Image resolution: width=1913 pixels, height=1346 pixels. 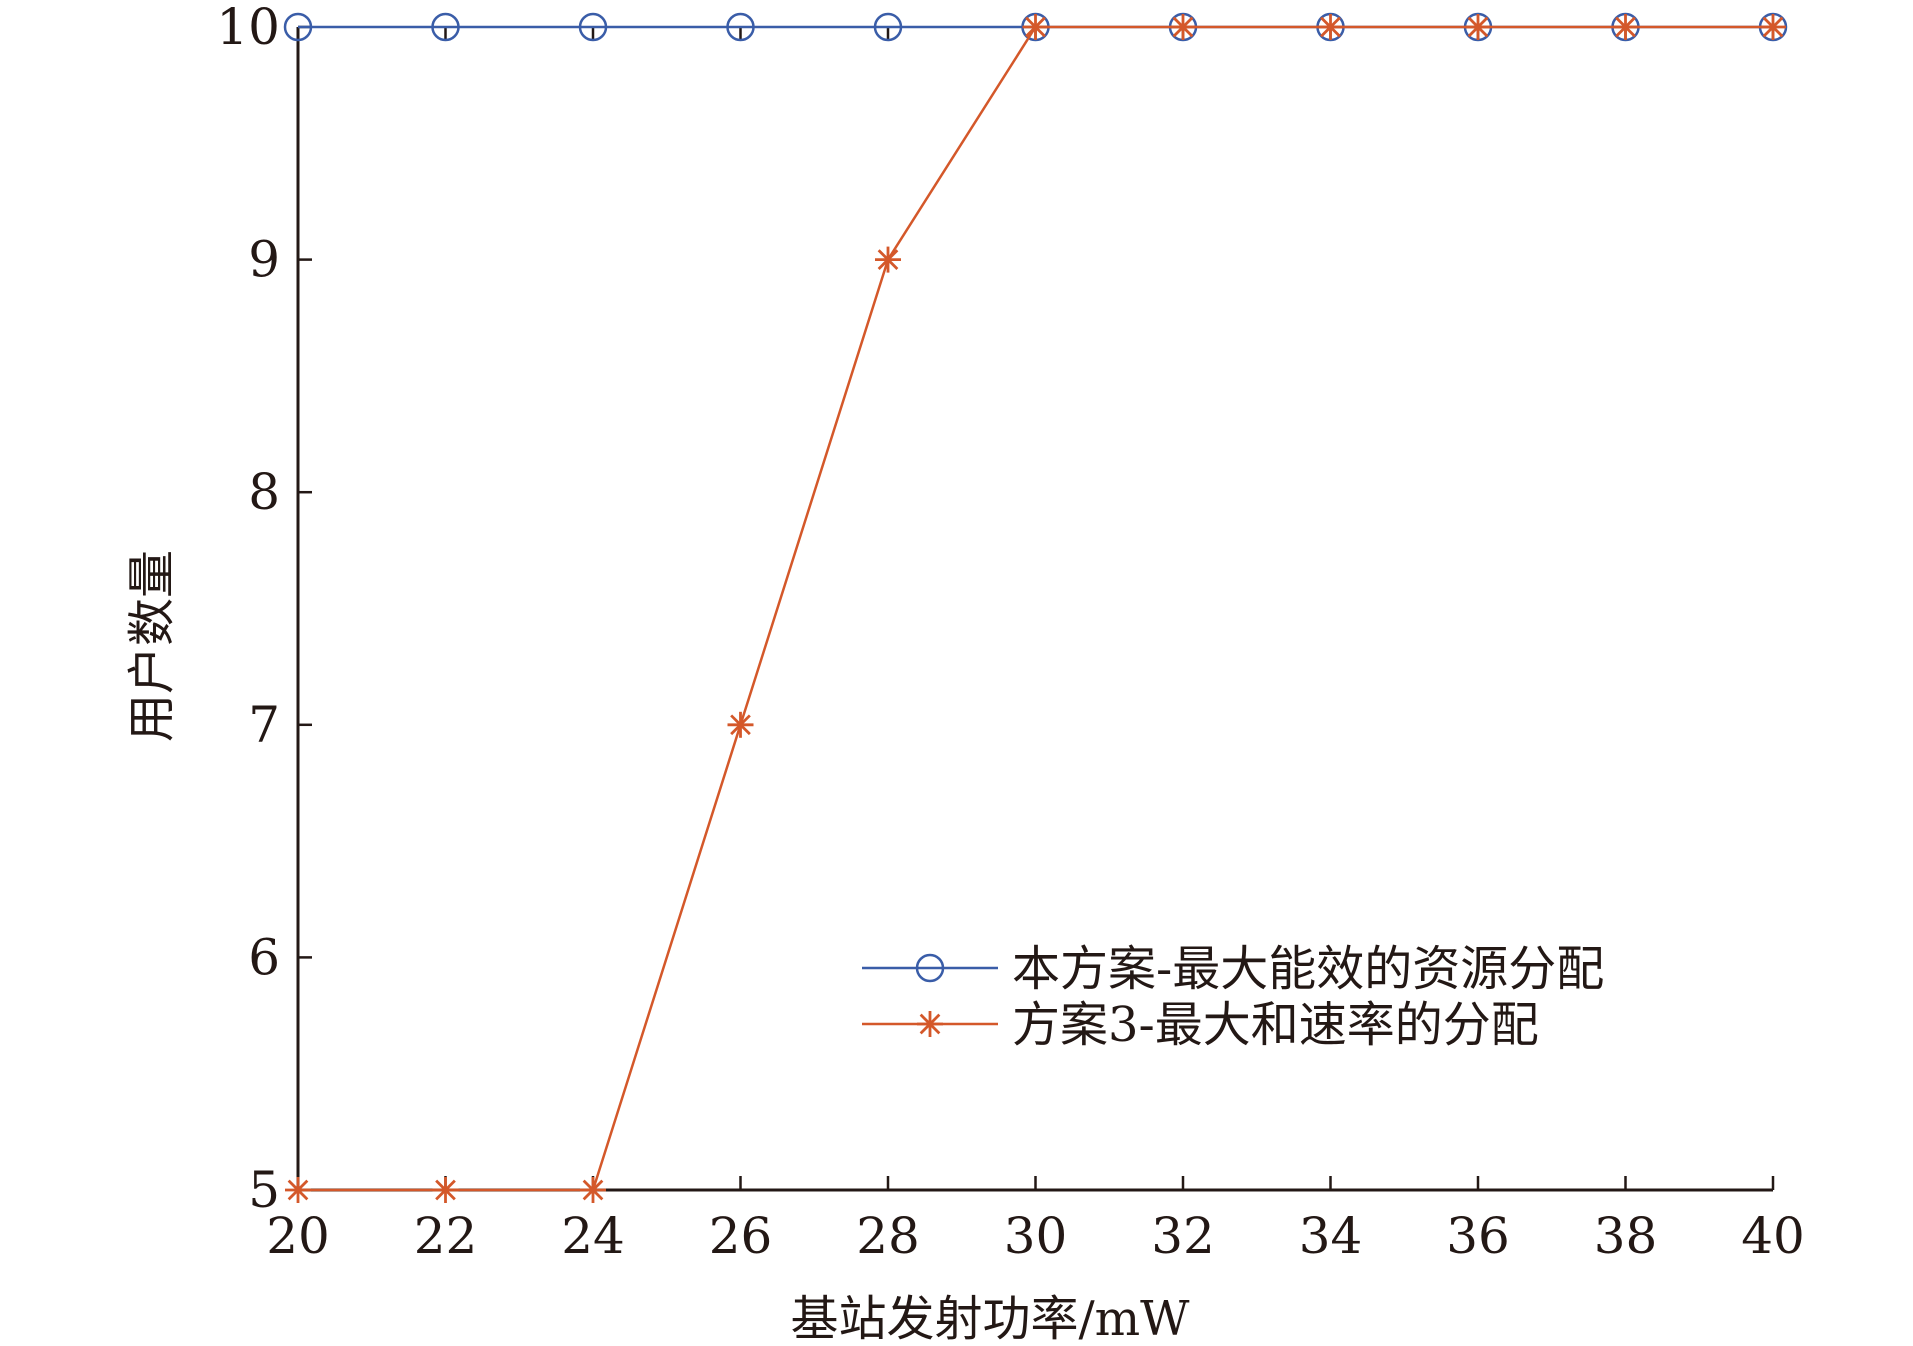 I want to click on y-axis-title: 用户数量, so click(x=152, y=646).